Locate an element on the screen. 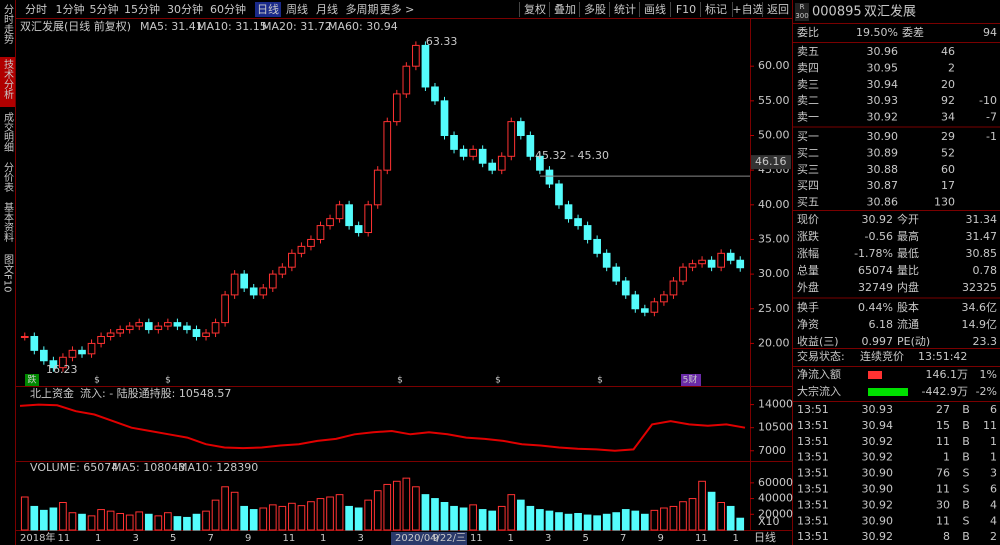 This screenshot has width=1000, height=545. period-tab: 5分钟 is located at coordinates (104, 9).